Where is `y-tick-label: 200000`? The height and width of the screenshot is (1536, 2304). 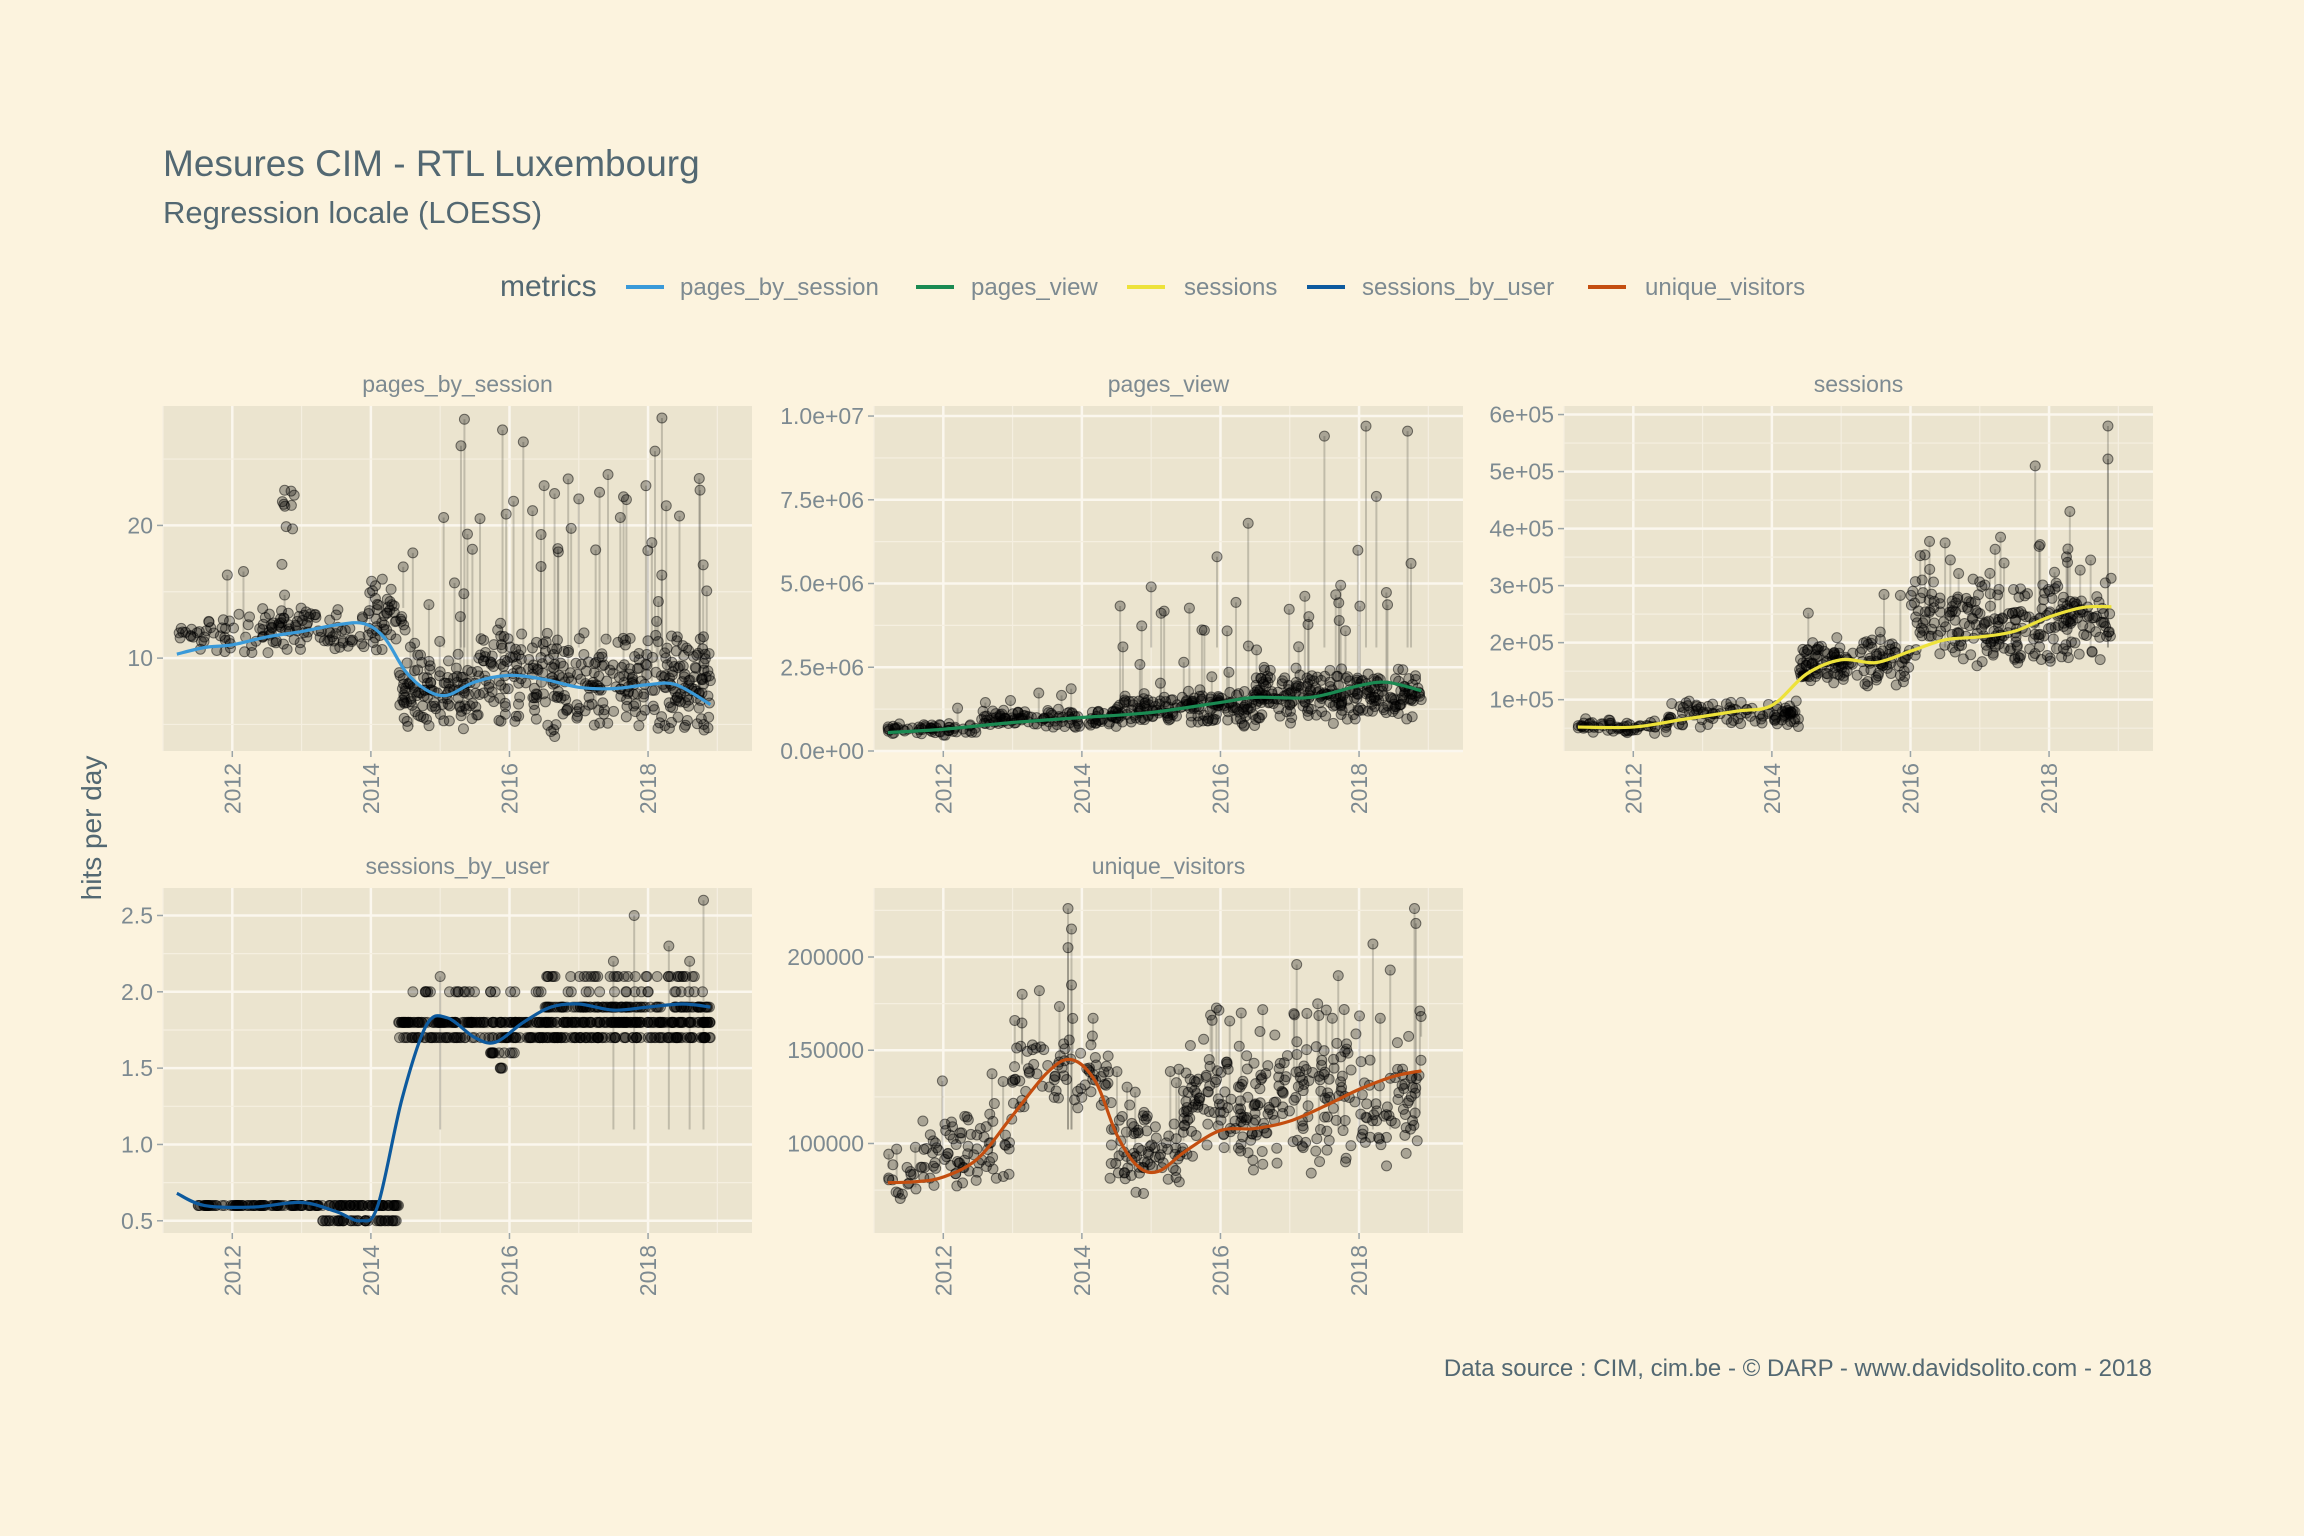
y-tick-label: 200000 is located at coordinates (825, 957).